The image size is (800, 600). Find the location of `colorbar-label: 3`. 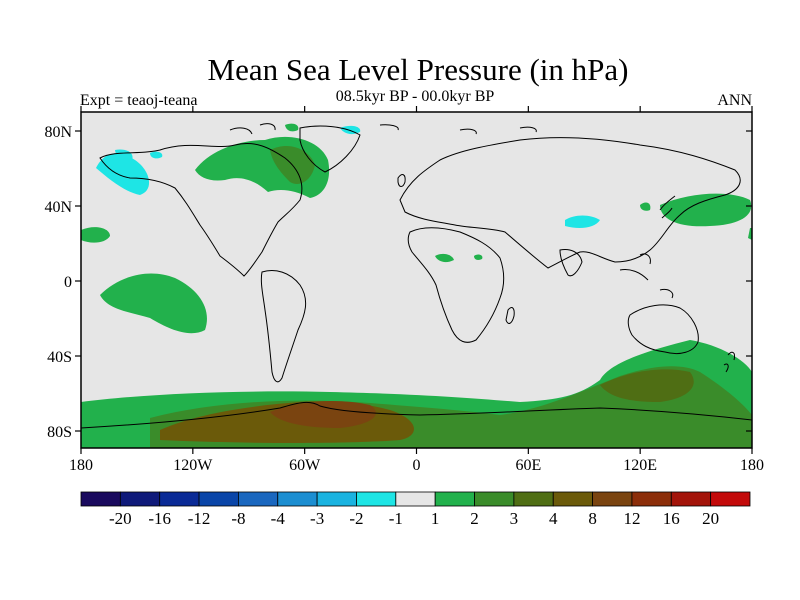

colorbar-label: 3 is located at coordinates (514, 518).